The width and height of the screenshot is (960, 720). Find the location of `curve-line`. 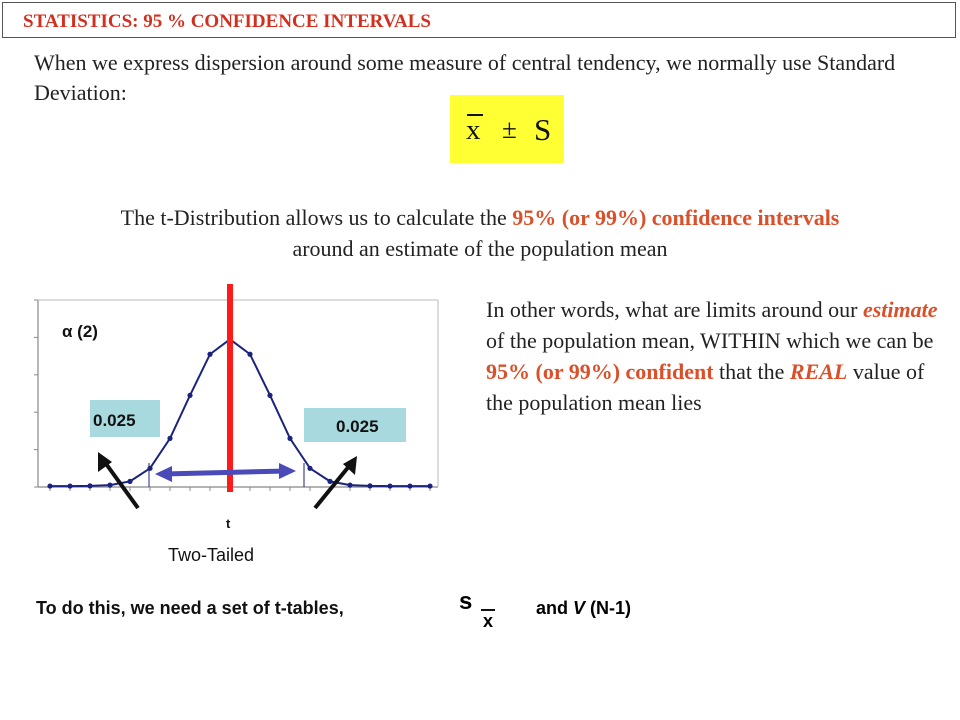

curve-line is located at coordinates (240, 413).